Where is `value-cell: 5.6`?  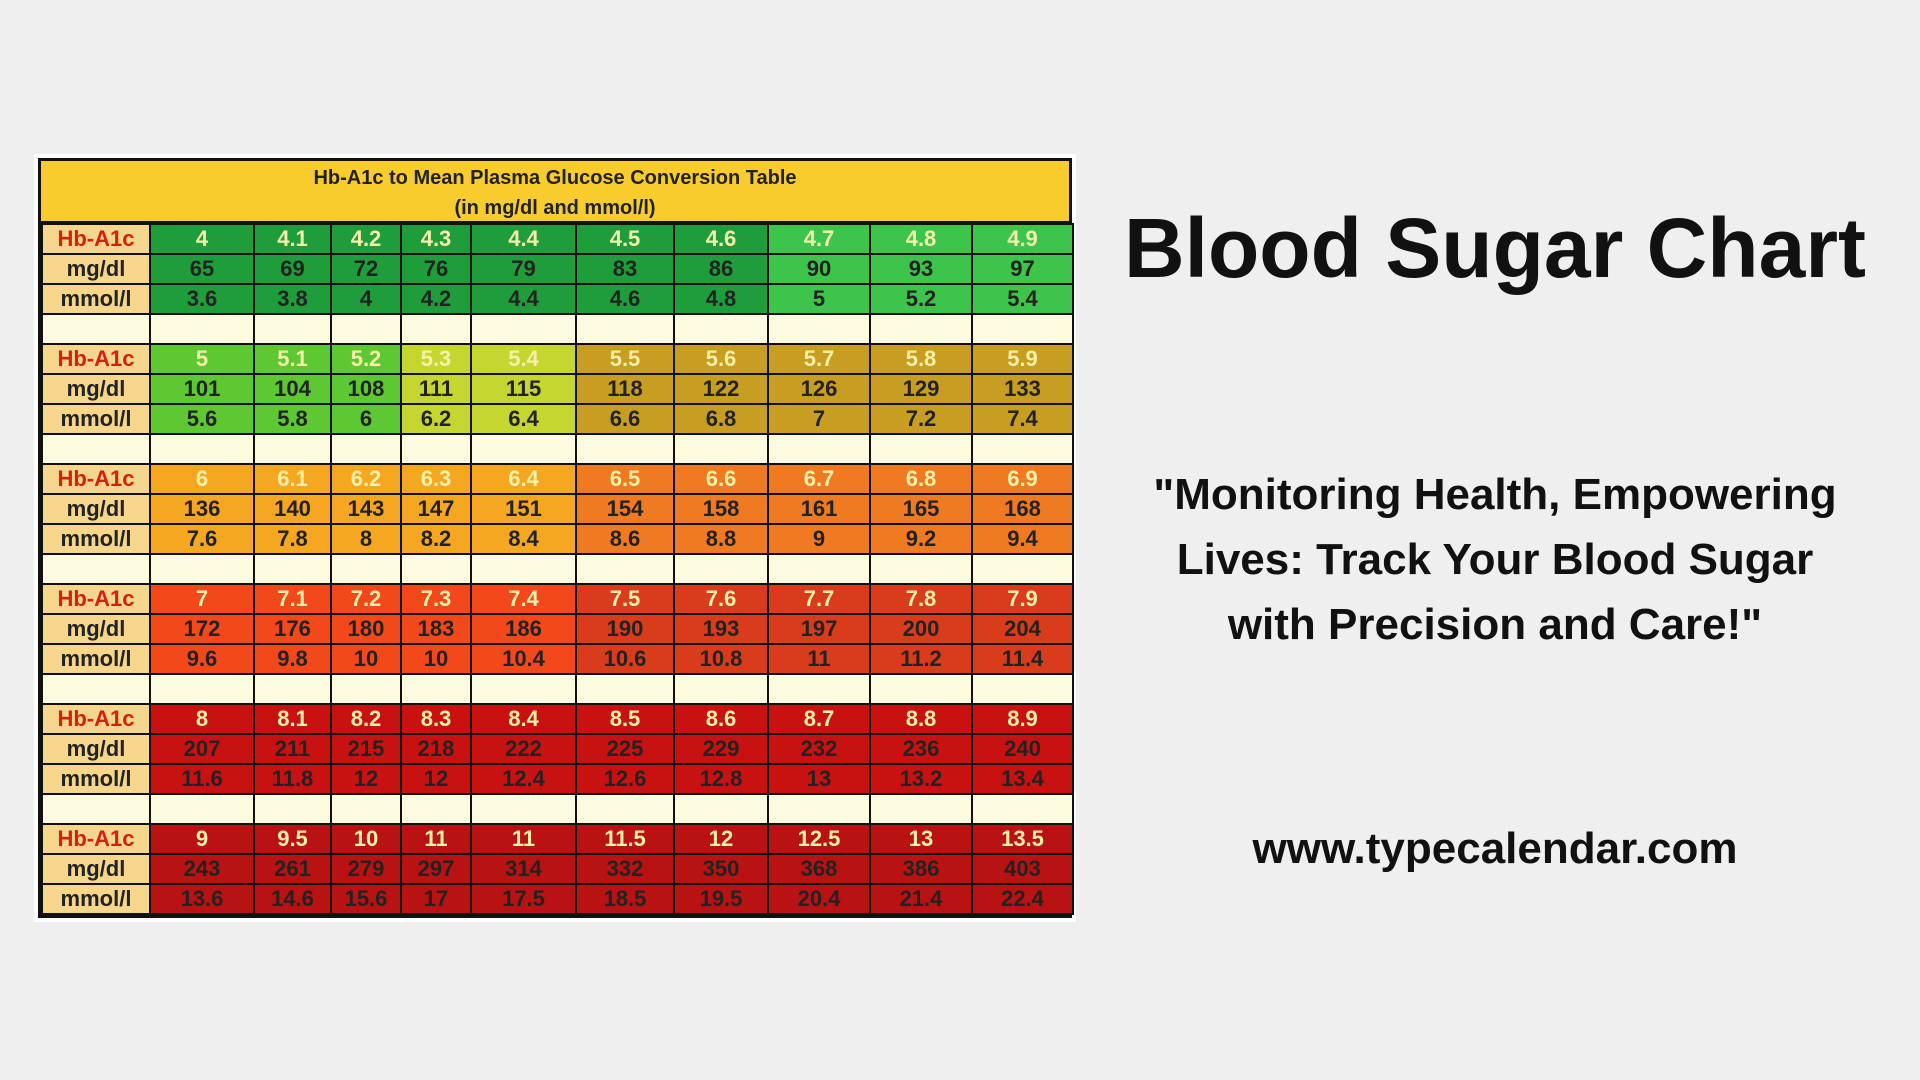 value-cell: 5.6 is located at coordinates (202, 419).